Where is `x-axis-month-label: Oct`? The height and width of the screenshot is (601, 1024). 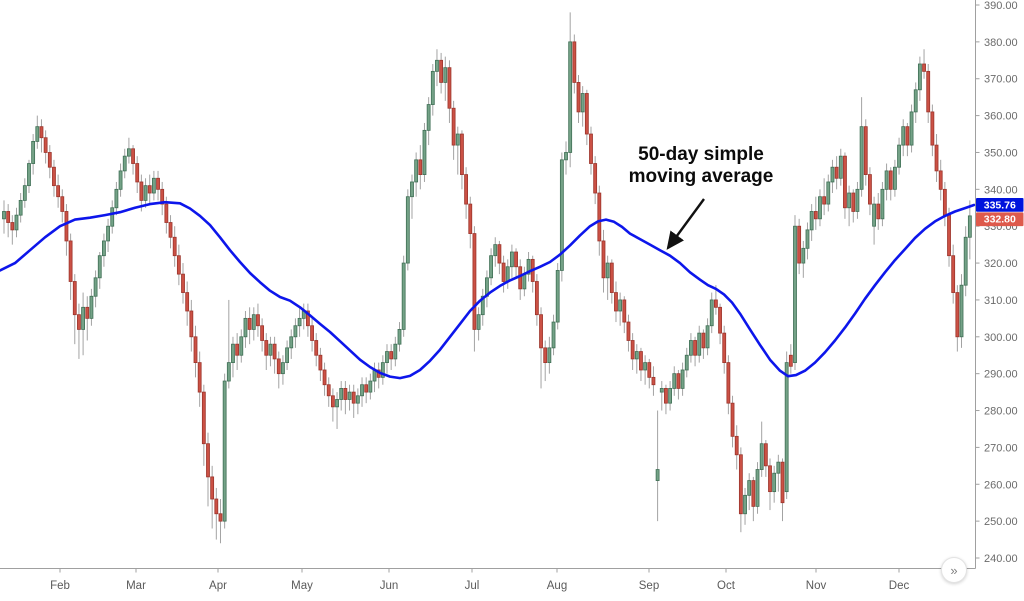 x-axis-month-label: Oct is located at coordinates (726, 586).